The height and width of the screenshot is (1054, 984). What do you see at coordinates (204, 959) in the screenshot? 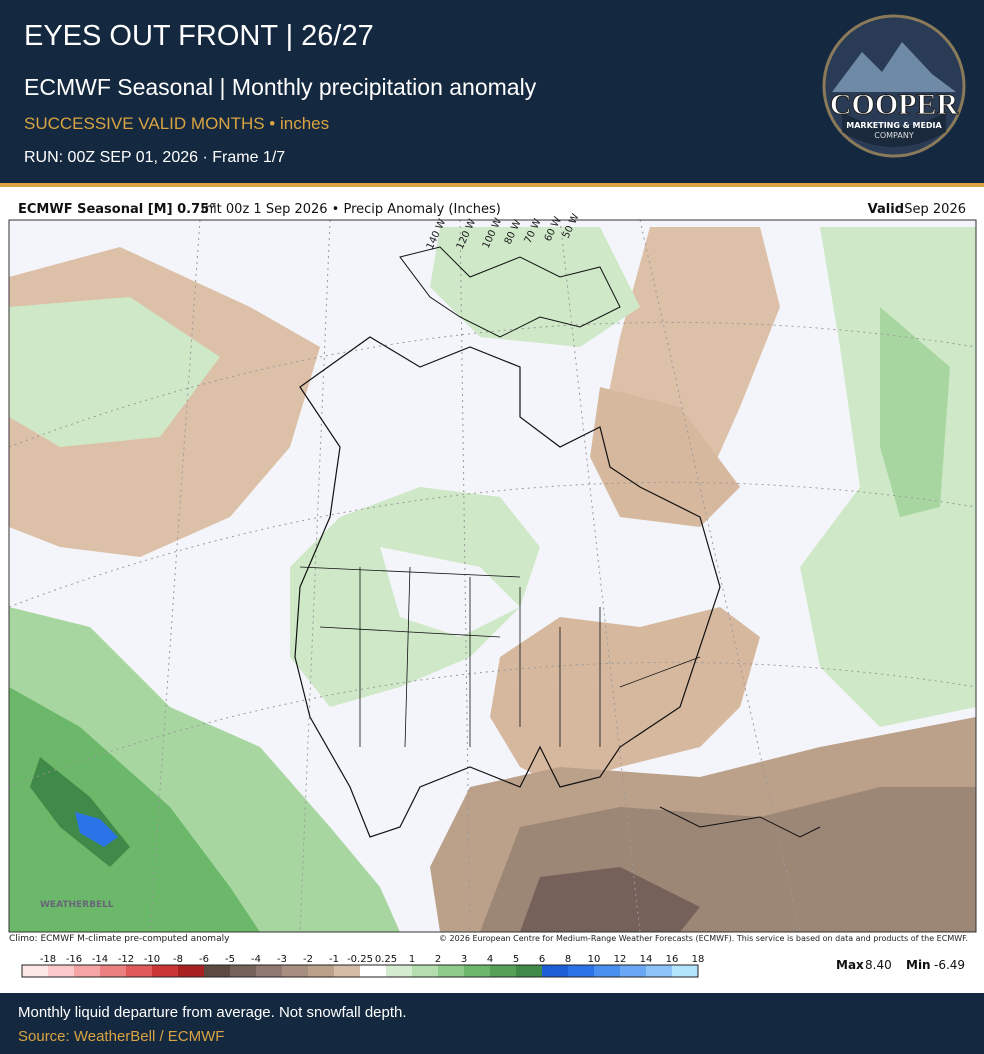
I see `colorbar-label: -6` at bounding box center [204, 959].